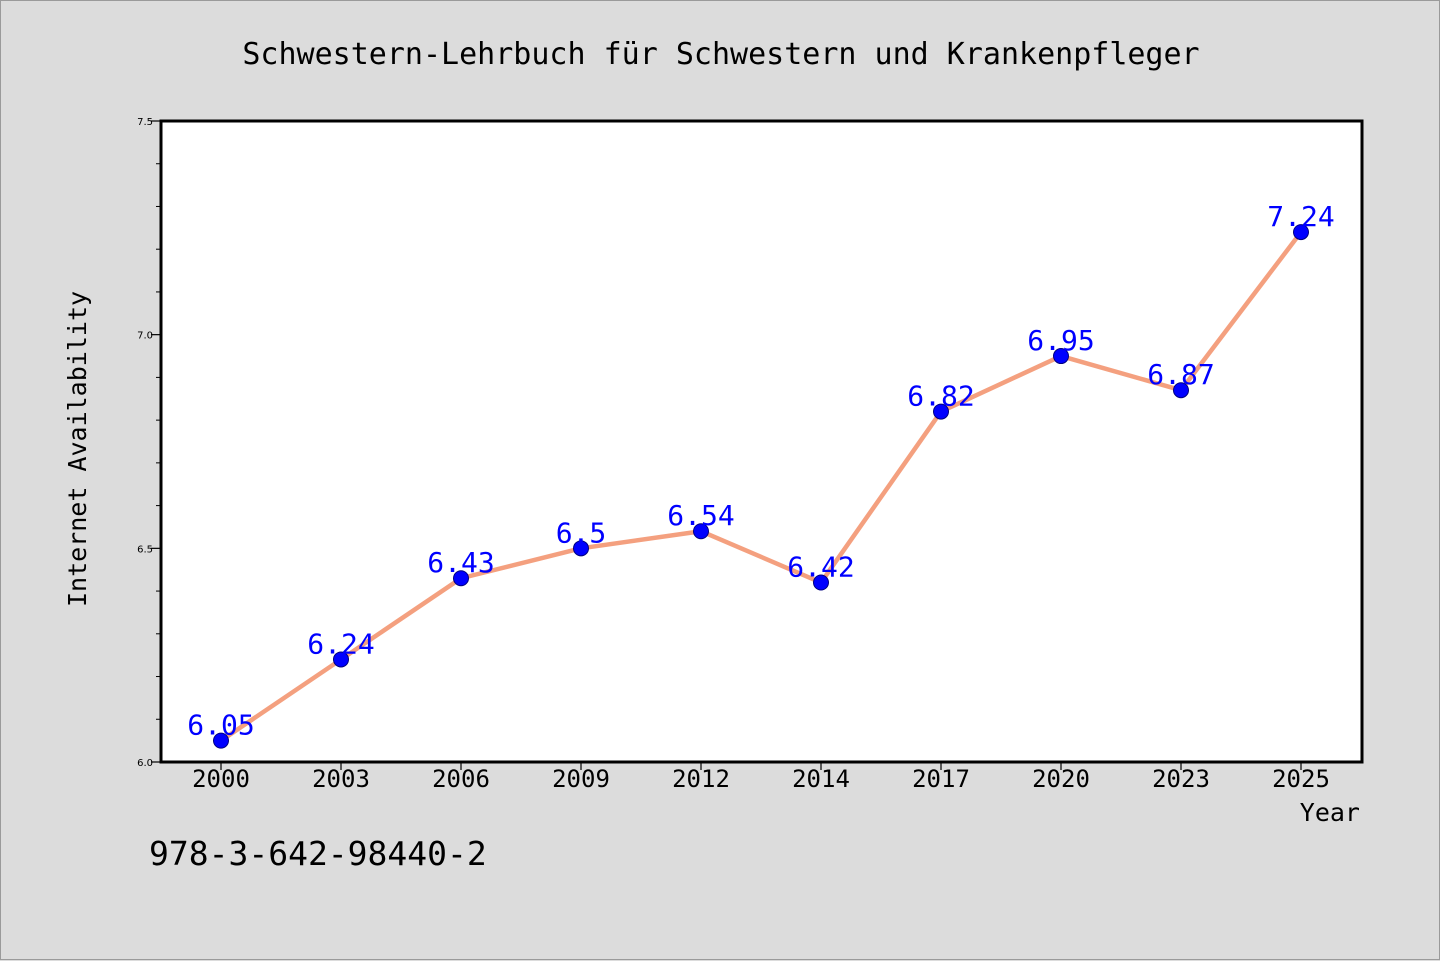 The width and height of the screenshot is (1440, 961). Describe the element at coordinates (1180, 374) in the screenshot. I see `data-label: 6.87` at that location.